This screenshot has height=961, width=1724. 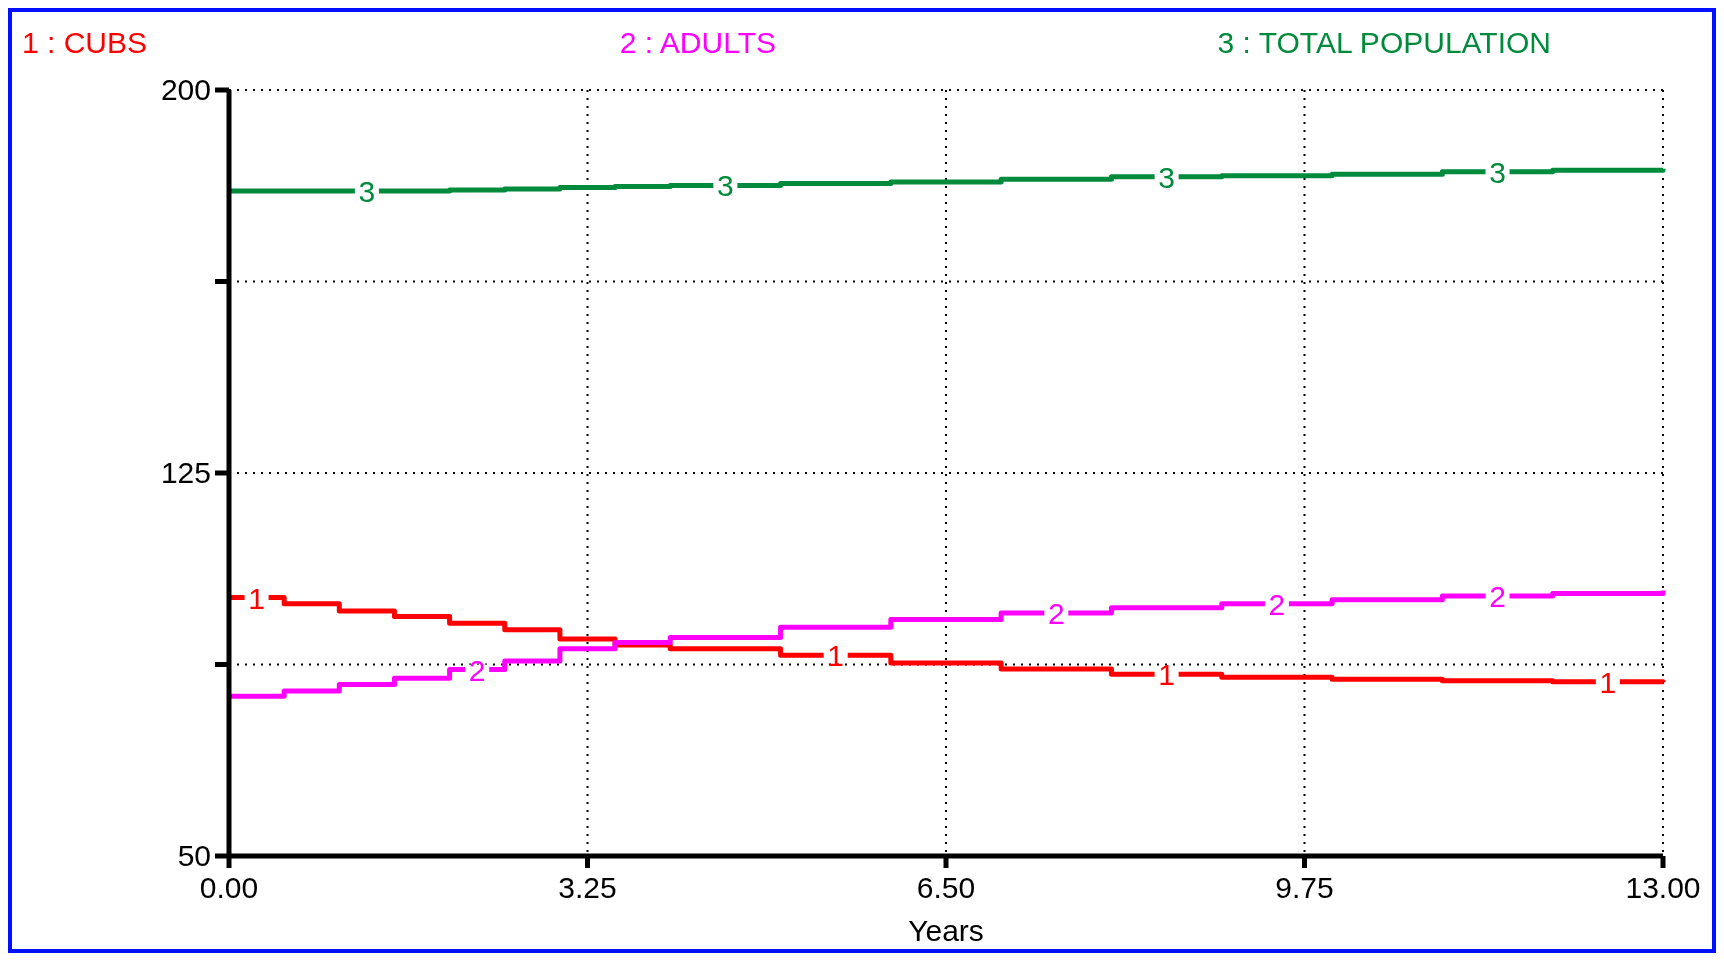 What do you see at coordinates (1304, 887) in the screenshot?
I see `x-tick-label: 9.75` at bounding box center [1304, 887].